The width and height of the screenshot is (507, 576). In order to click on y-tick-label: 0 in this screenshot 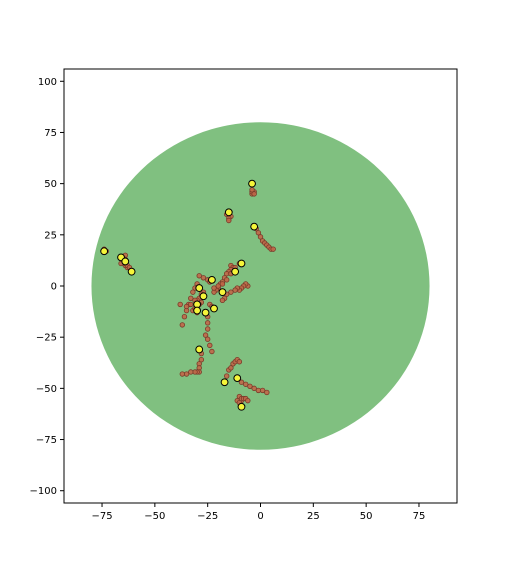, I will do `click(54, 287)`.